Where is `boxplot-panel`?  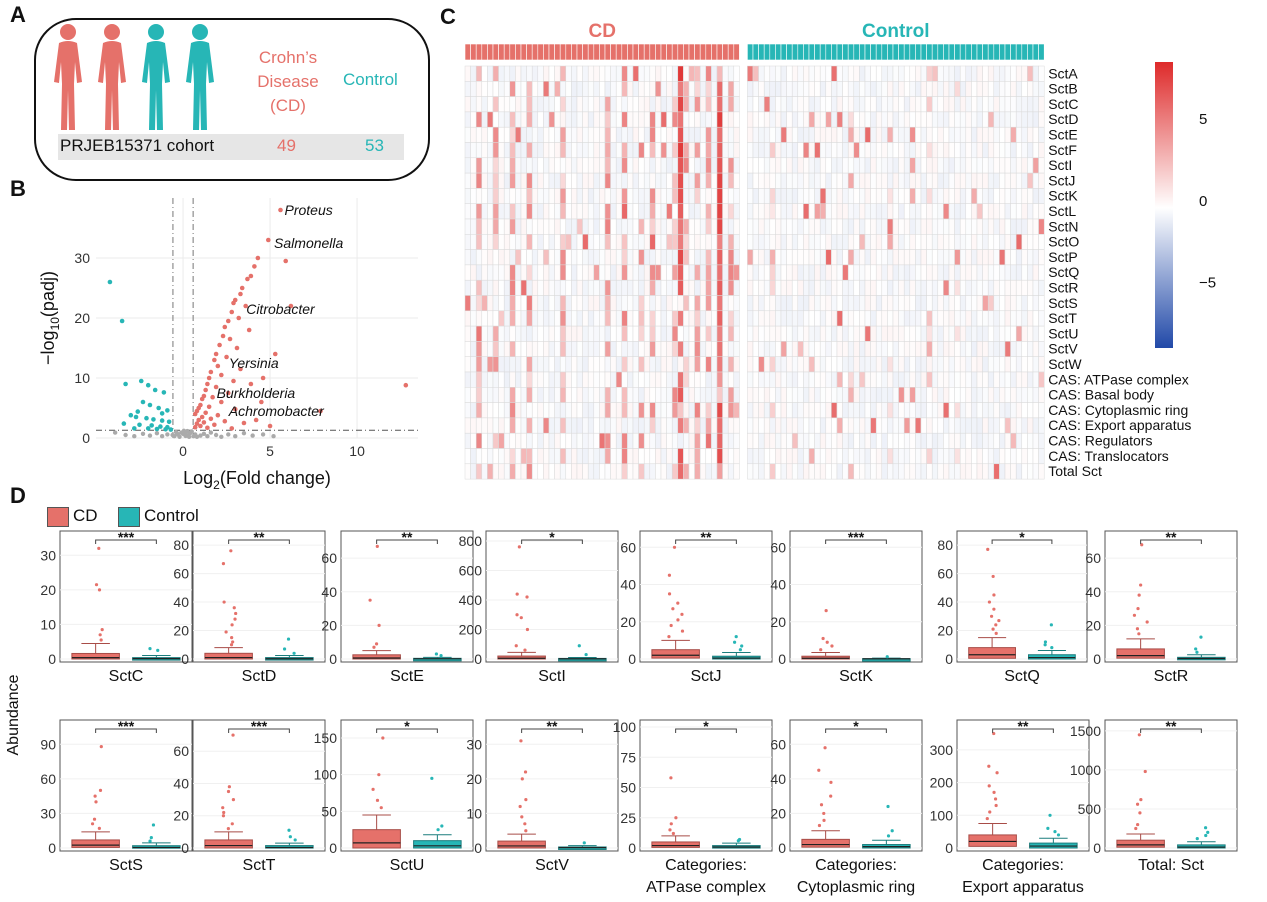
boxplot-panel is located at coordinates (1171, 596).